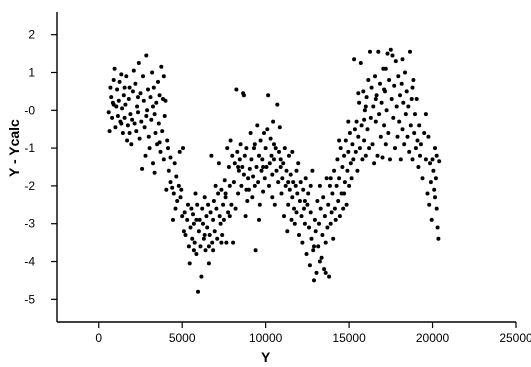 This screenshot has height=367, width=531. What do you see at coordinates (349, 338) in the screenshot?
I see `x-tick-label: 15000` at bounding box center [349, 338].